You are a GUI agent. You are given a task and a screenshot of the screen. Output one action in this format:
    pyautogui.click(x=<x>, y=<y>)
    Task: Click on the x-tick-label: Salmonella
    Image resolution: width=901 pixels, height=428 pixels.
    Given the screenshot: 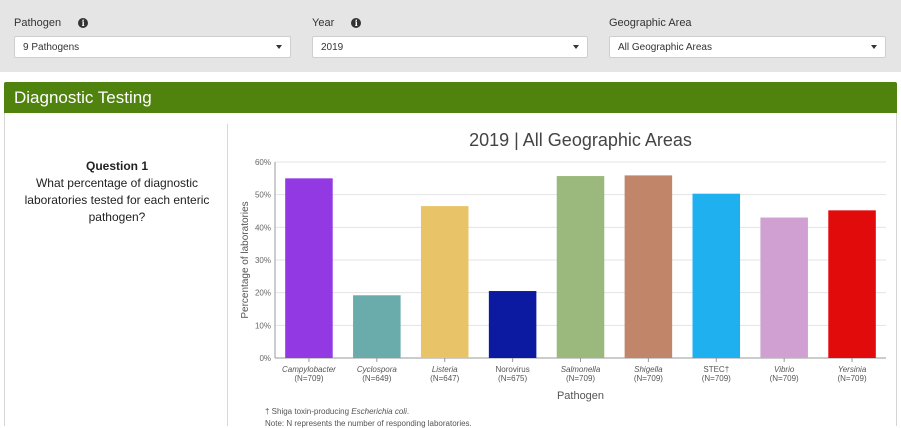 What is the action you would take?
    pyautogui.click(x=581, y=369)
    